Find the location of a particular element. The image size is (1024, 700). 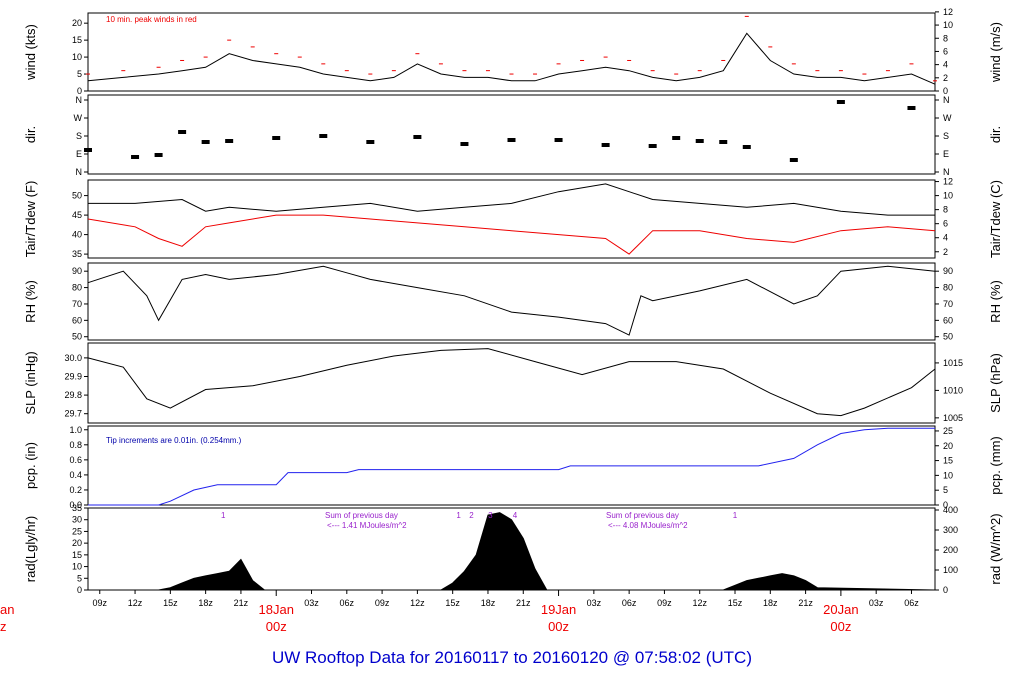

wind-right-tick-label: 10 is located at coordinates (948, 25).